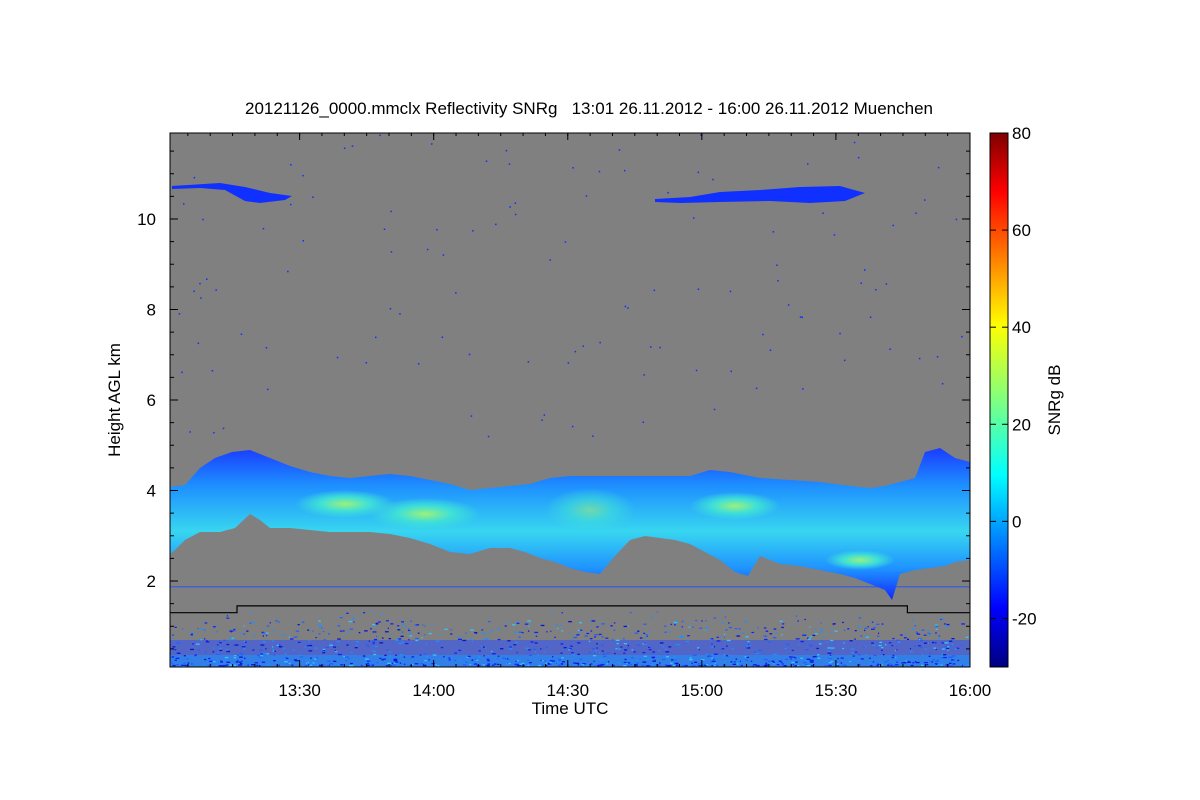 Image resolution: width=1200 pixels, height=800 pixels. Describe the element at coordinates (114, 400) in the screenshot. I see `y-axis-label: Height AGL km` at that location.